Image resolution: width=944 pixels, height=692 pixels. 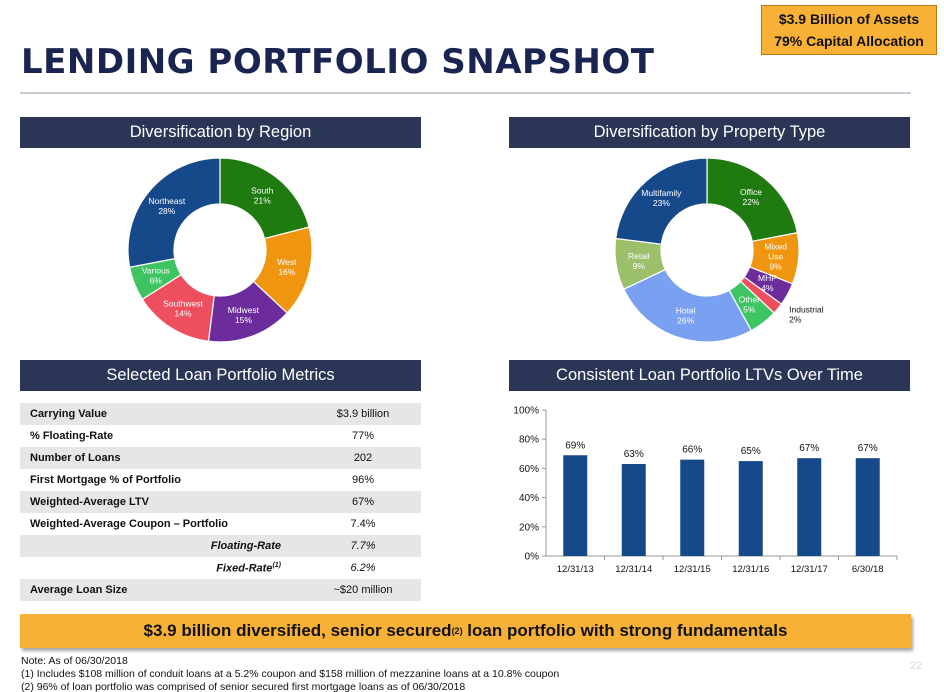 What do you see at coordinates (529, 527) in the screenshot?
I see `y-tick-label: 20%` at bounding box center [529, 527].